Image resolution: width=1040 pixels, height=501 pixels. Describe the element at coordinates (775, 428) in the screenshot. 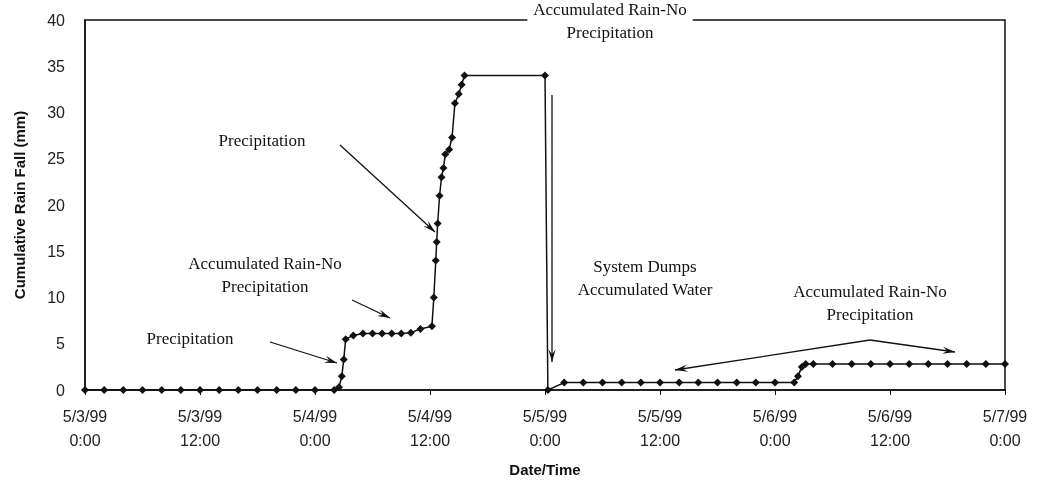

I see `x-tick-label: 5/6/99 0:00` at that location.